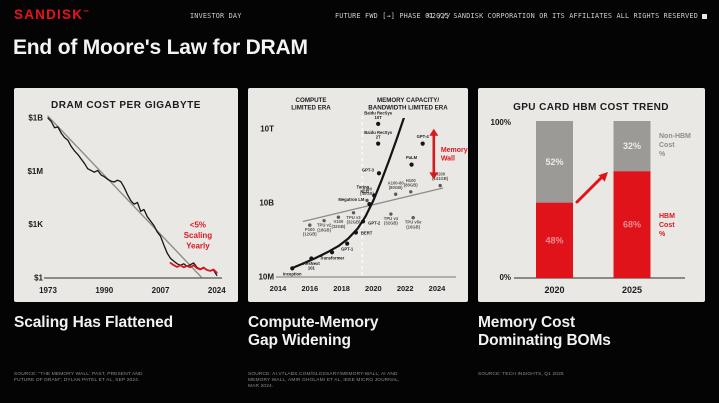 This screenshot has width=719, height=403. Describe the element at coordinates (434, 154) in the screenshot. I see `memory-wall-arrow` at that location.